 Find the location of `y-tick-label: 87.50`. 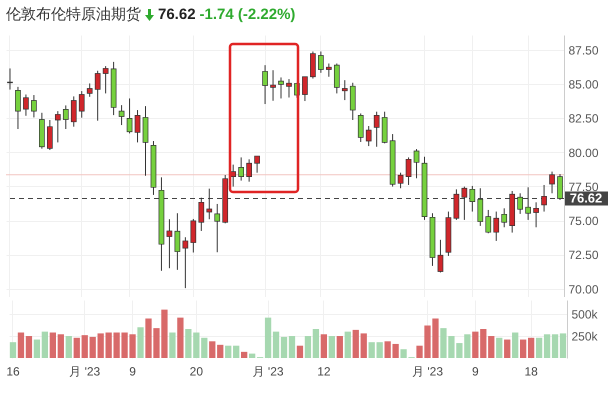

y-tick-label: 87.50 is located at coordinates (583, 51).